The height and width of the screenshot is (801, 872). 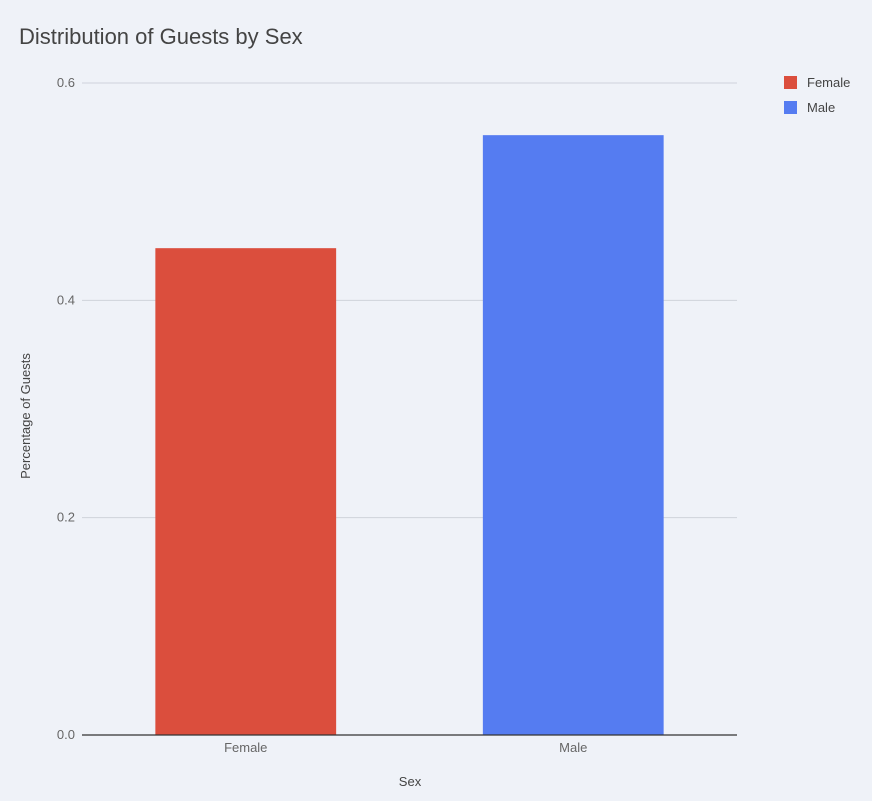 I want to click on y-tick-label: 0.4, so click(x=66, y=299).